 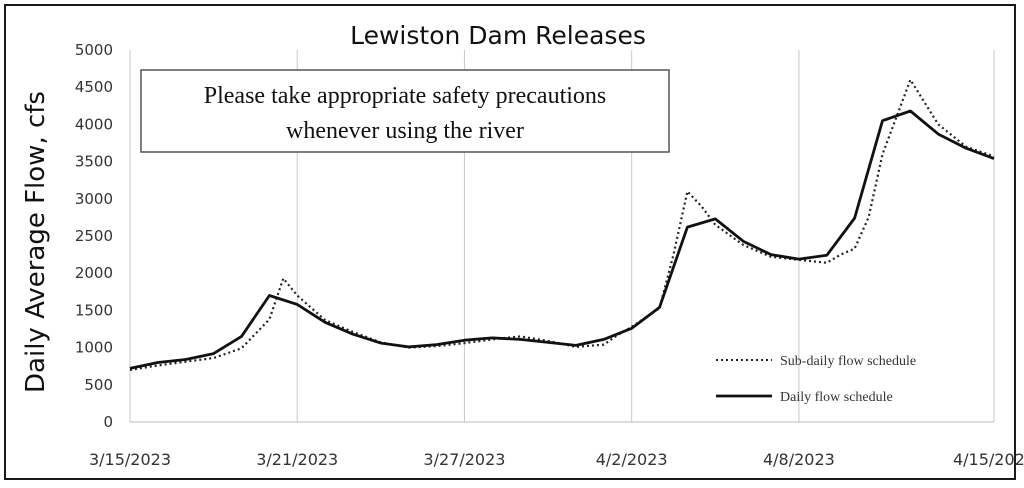 I want to click on legend-label-sub-daily: Sub-daily flow schedule, so click(x=848, y=361).